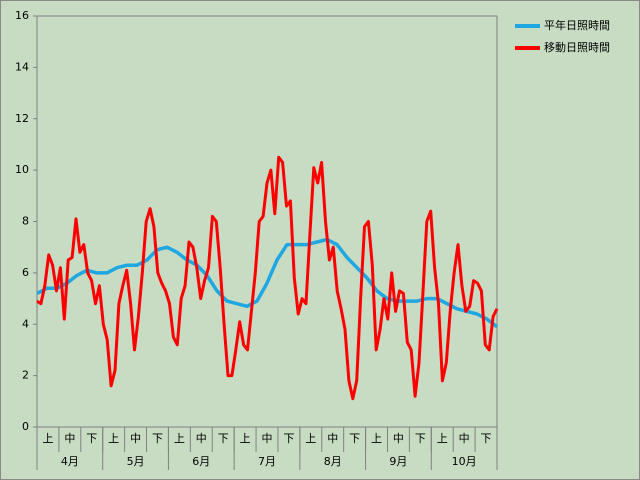 Image resolution: width=640 pixels, height=480 pixels. What do you see at coordinates (25, 221) in the screenshot?
I see `y-tick-label: 8` at bounding box center [25, 221].